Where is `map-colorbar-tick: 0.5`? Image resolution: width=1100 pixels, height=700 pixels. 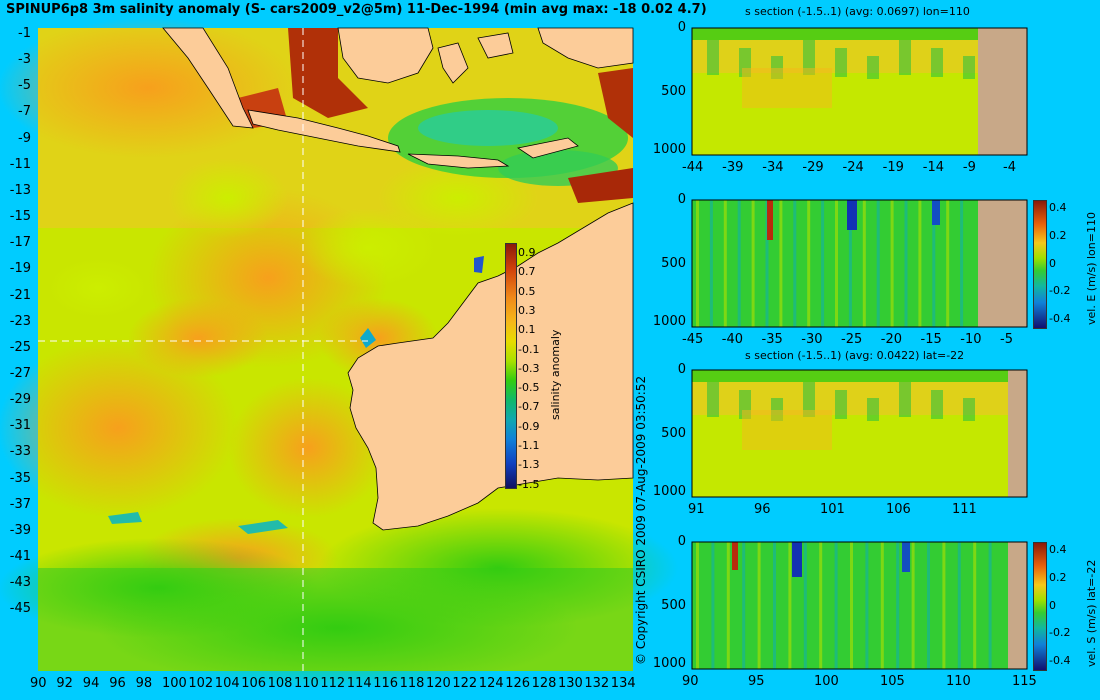 map-colorbar-tick: 0.5 is located at coordinates (527, 291).